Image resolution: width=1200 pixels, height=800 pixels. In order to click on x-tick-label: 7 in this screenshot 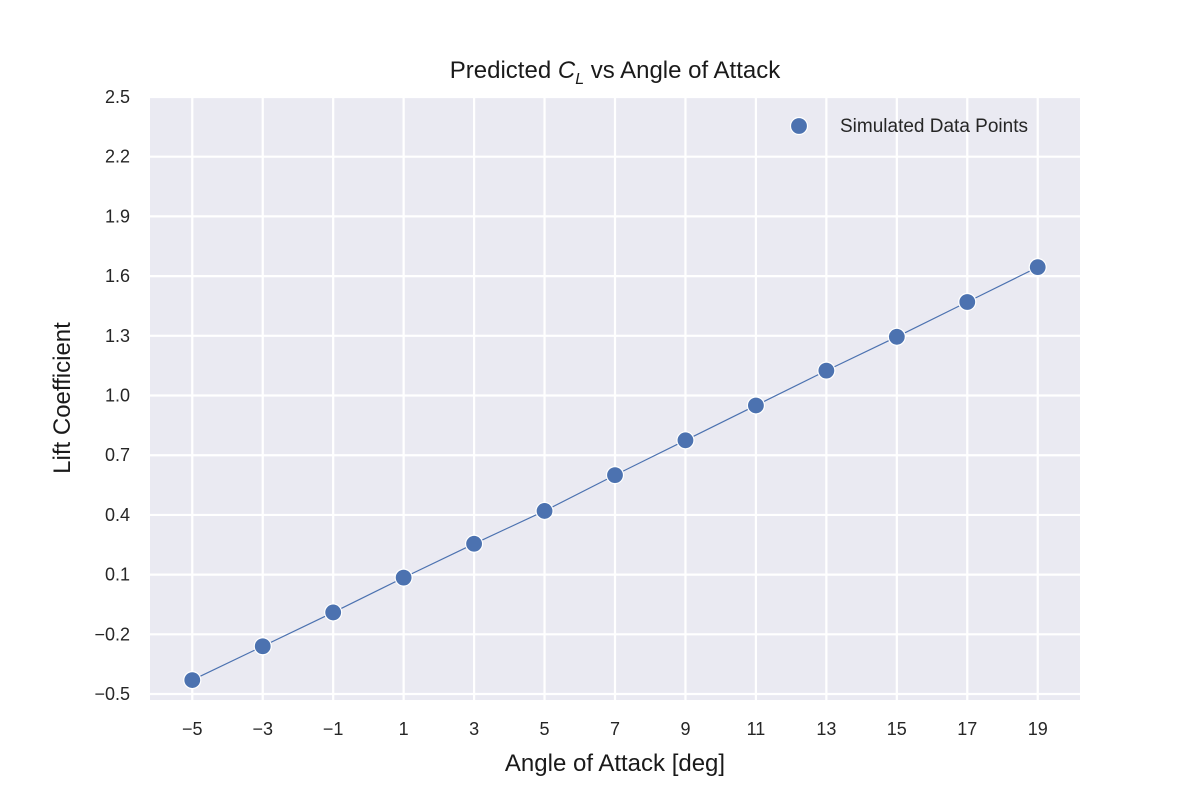, I will do `click(615, 729)`.